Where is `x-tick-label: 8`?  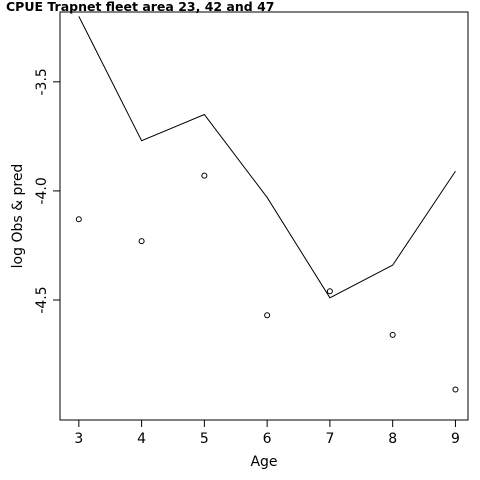 x-tick-label: 8 is located at coordinates (392, 439).